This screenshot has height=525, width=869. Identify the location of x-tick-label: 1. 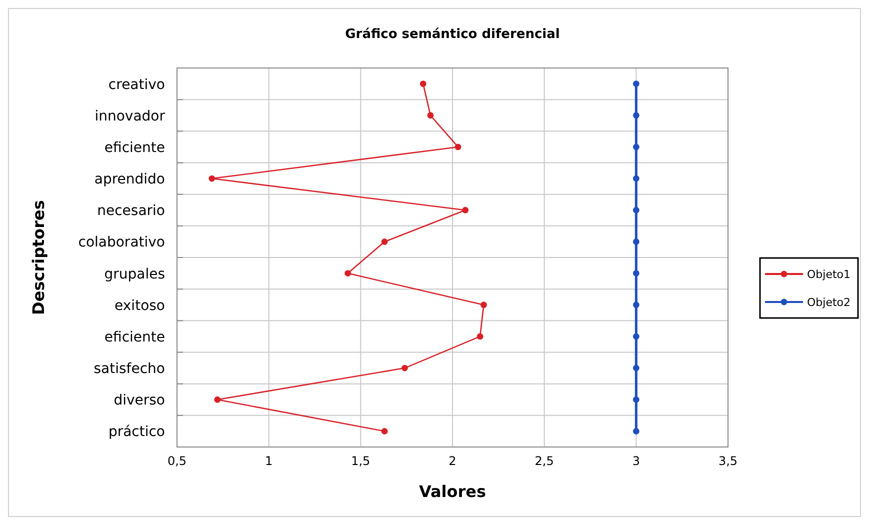
(269, 461).